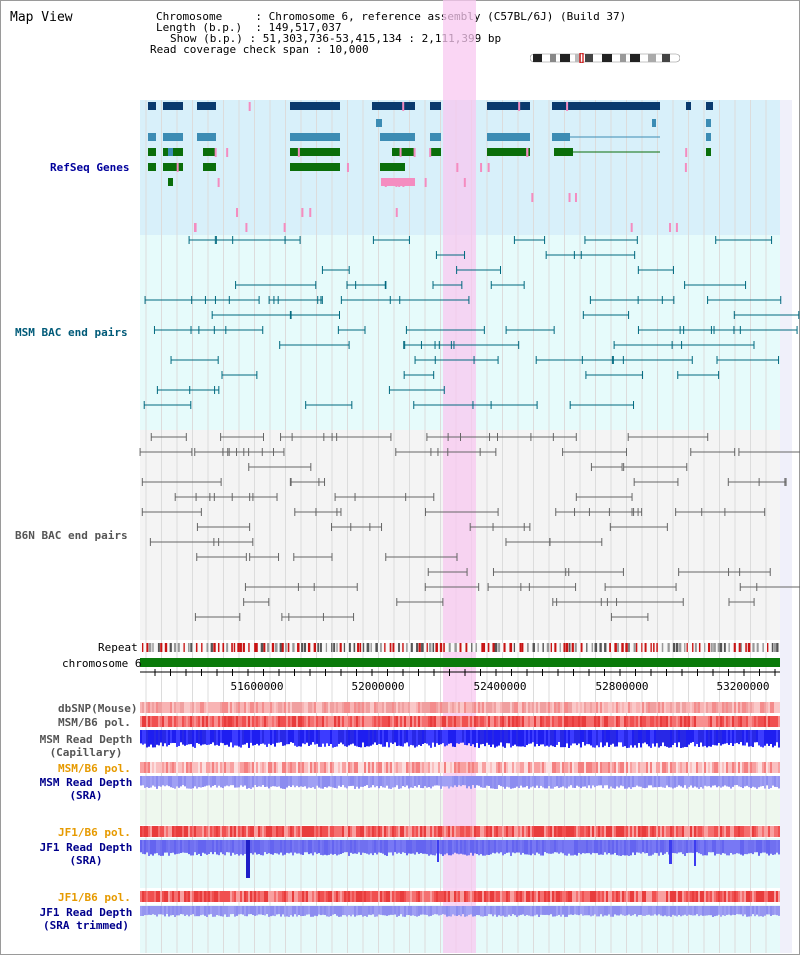  Describe the element at coordinates (94, 768) in the screenshot. I see `msm-pol2-label: MSM/B6 pol.` at that location.